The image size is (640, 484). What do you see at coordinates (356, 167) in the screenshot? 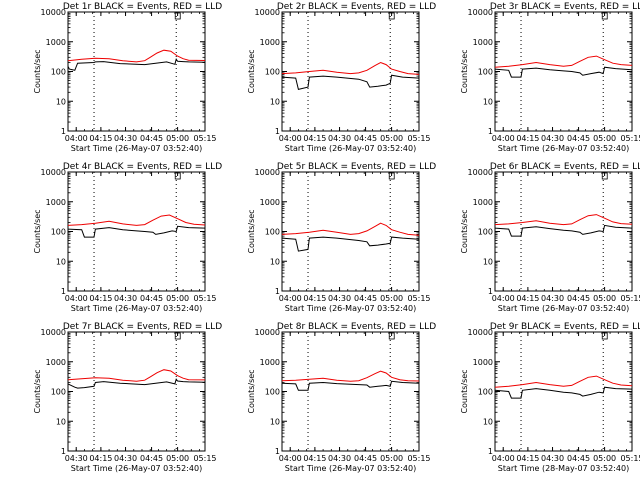
I see `chart-title: Det 5r BLACK = Events, RED = LLD` at bounding box center [356, 167].